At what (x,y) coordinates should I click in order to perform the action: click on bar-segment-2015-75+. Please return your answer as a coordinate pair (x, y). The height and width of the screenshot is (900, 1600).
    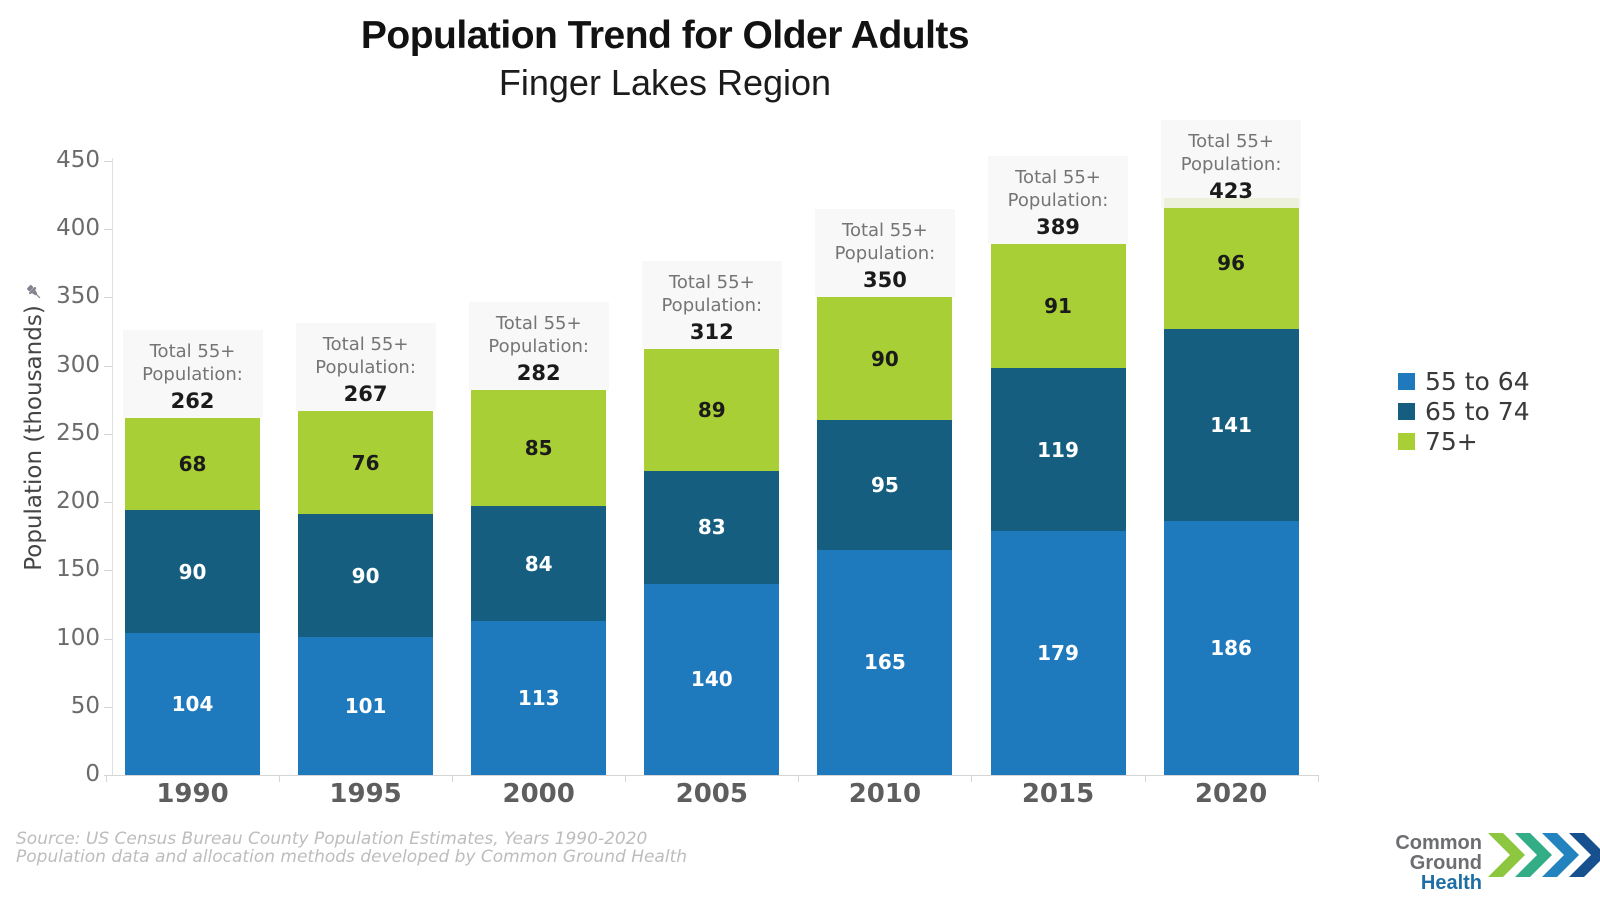
    Looking at the image, I should click on (1058, 306).